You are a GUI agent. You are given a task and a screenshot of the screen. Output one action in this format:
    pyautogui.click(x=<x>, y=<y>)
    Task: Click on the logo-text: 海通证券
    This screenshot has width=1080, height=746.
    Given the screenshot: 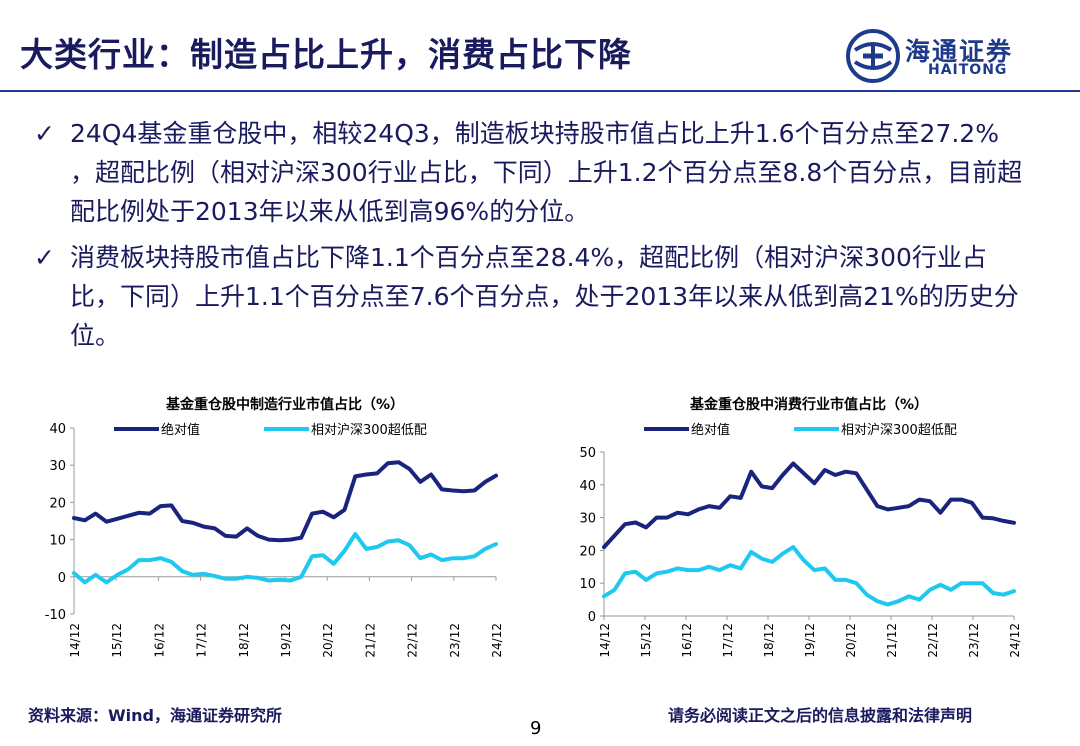 What is the action you would take?
    pyautogui.click(x=959, y=51)
    